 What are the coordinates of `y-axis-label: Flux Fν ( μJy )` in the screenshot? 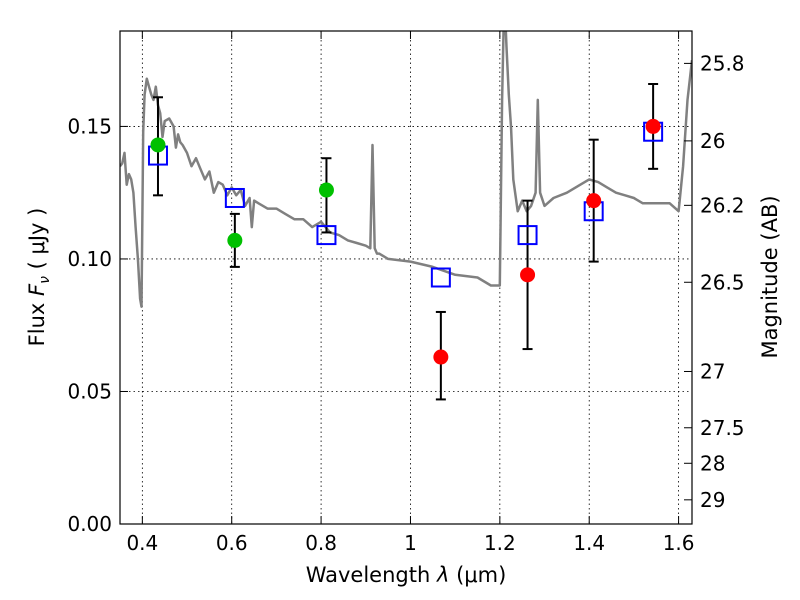 It's located at (39, 277).